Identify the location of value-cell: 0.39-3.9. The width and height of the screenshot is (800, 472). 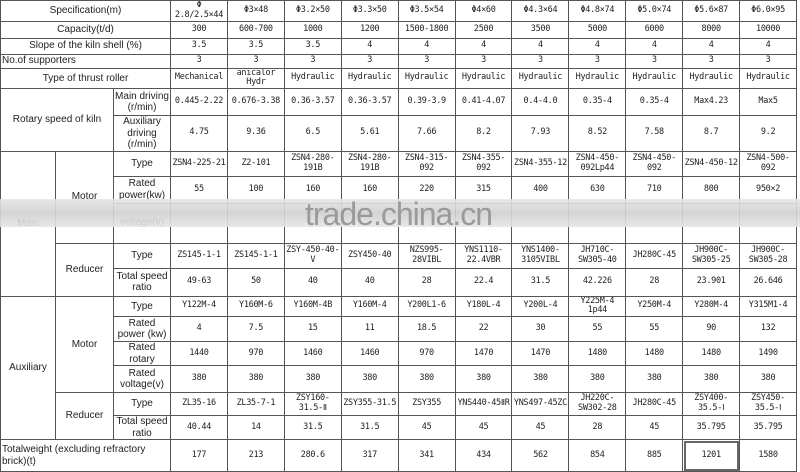
(426, 102).